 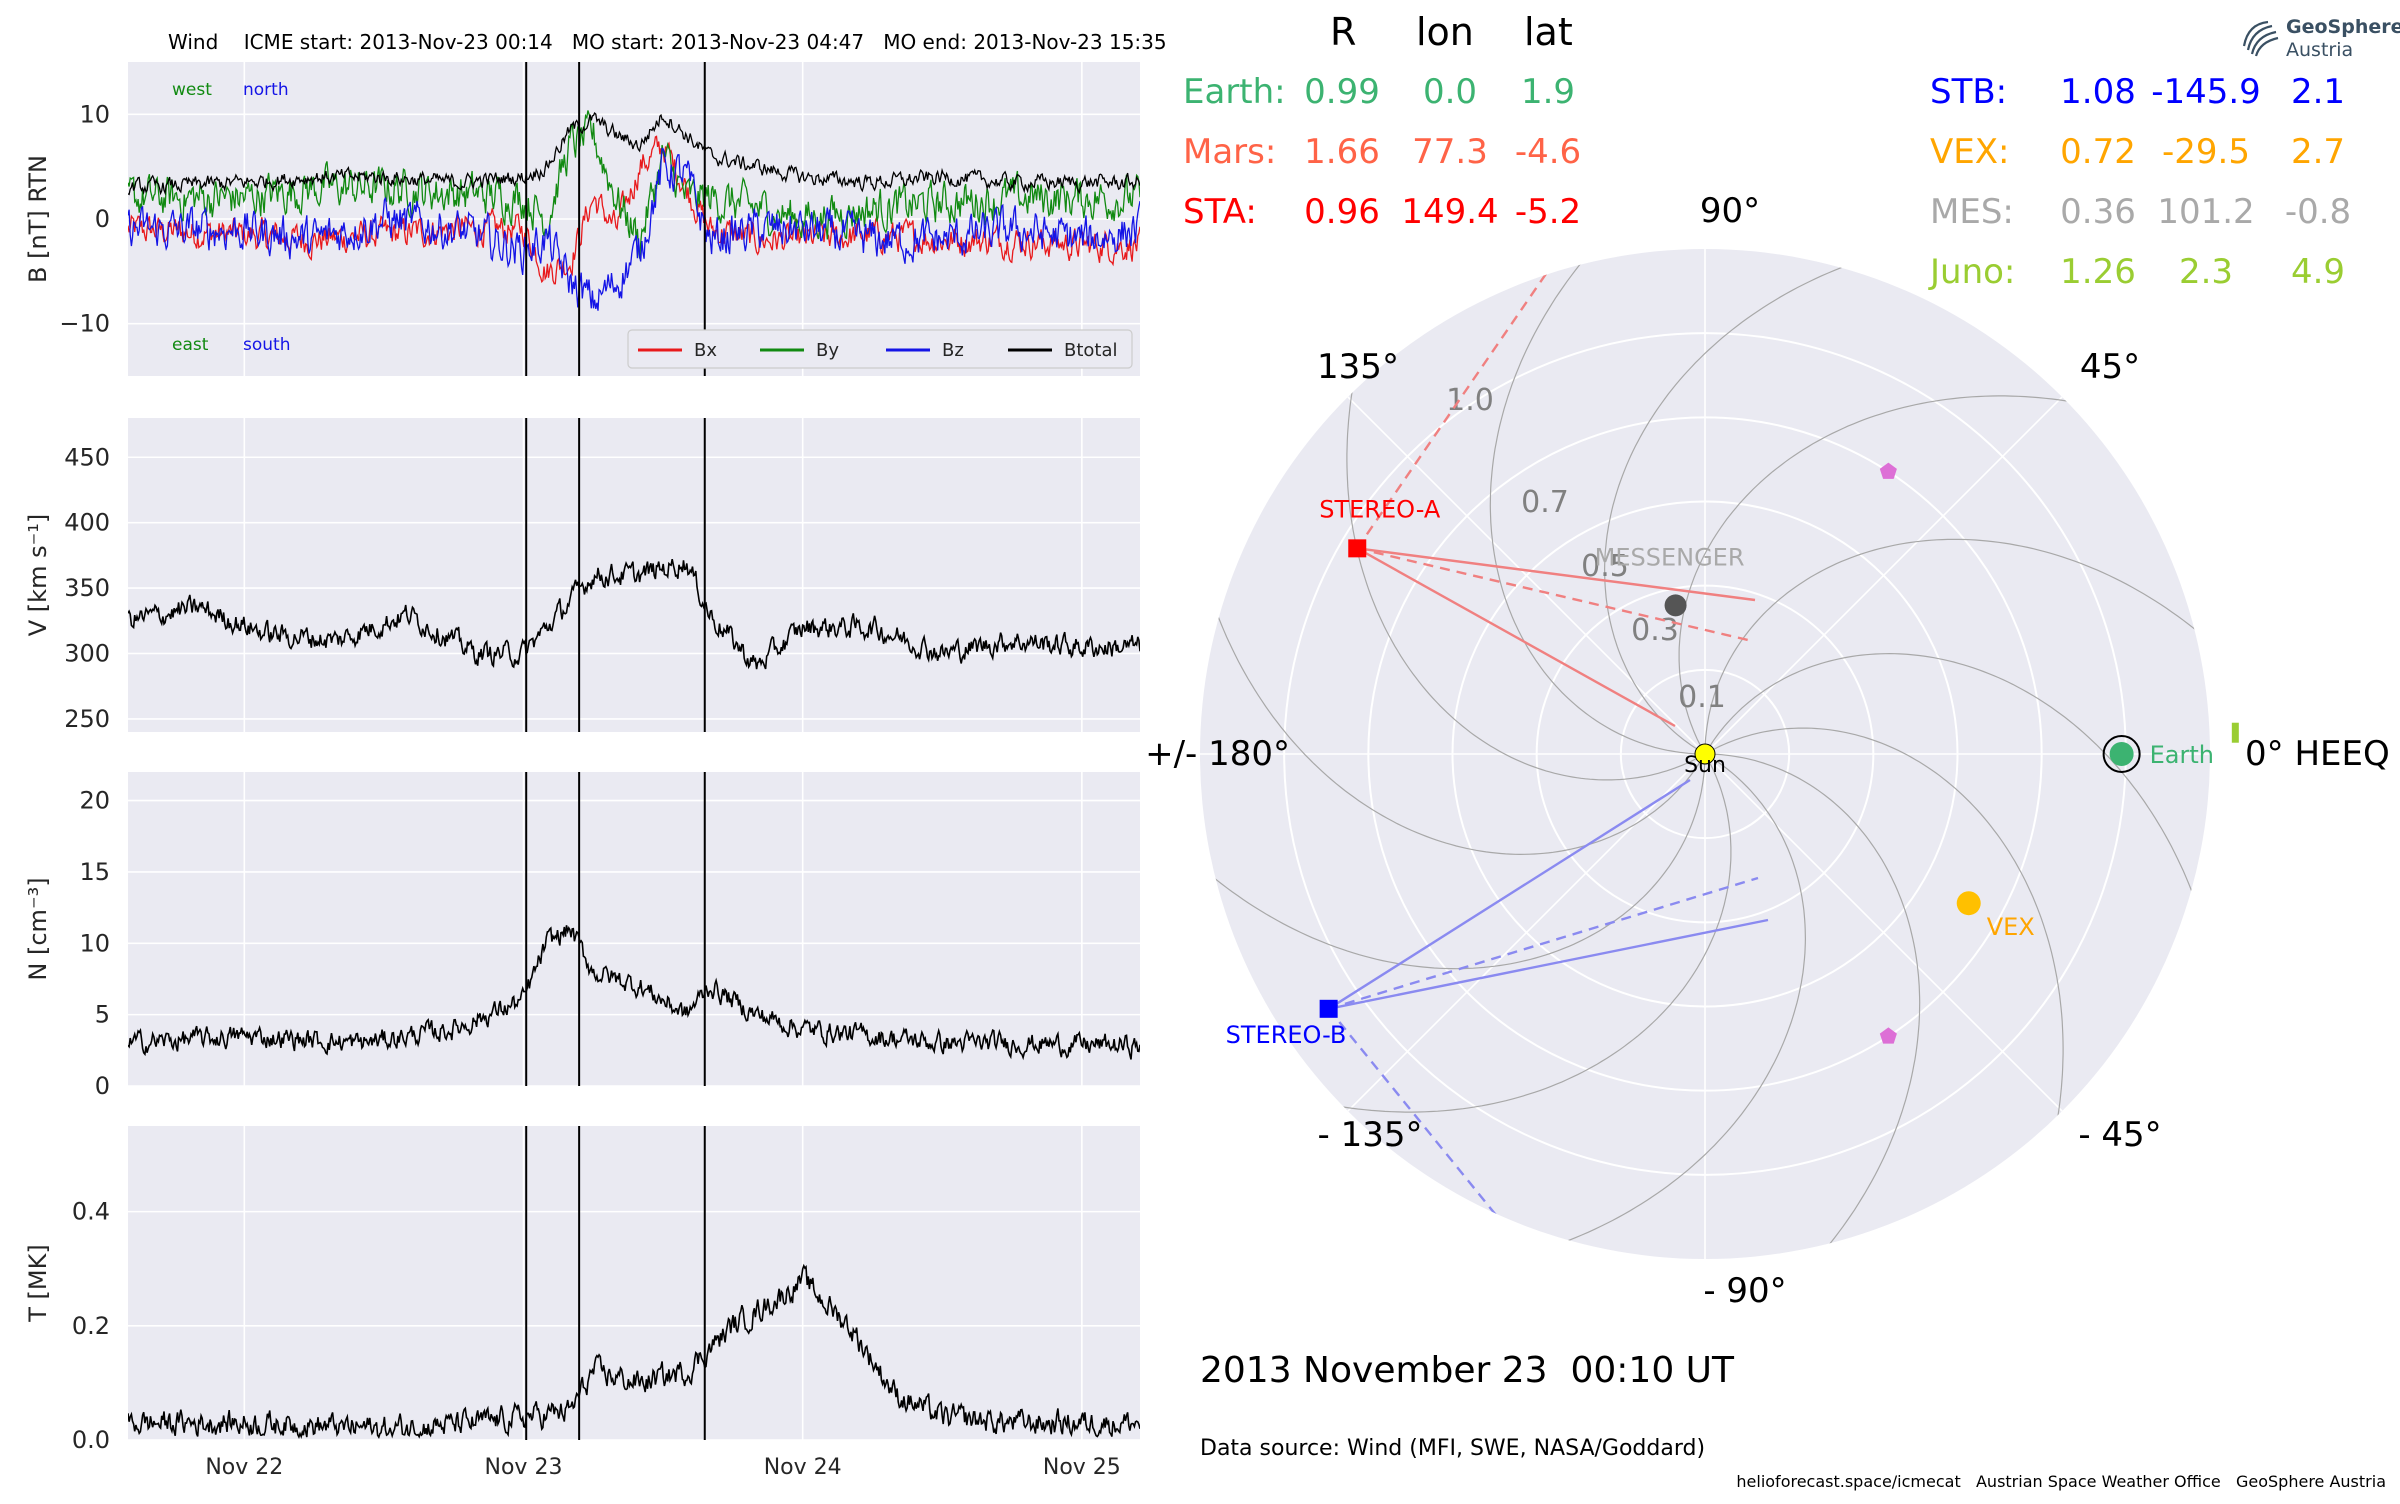 What do you see at coordinates (244, 1467) in the screenshot?
I see `x-tick-label: Nov 22` at bounding box center [244, 1467].